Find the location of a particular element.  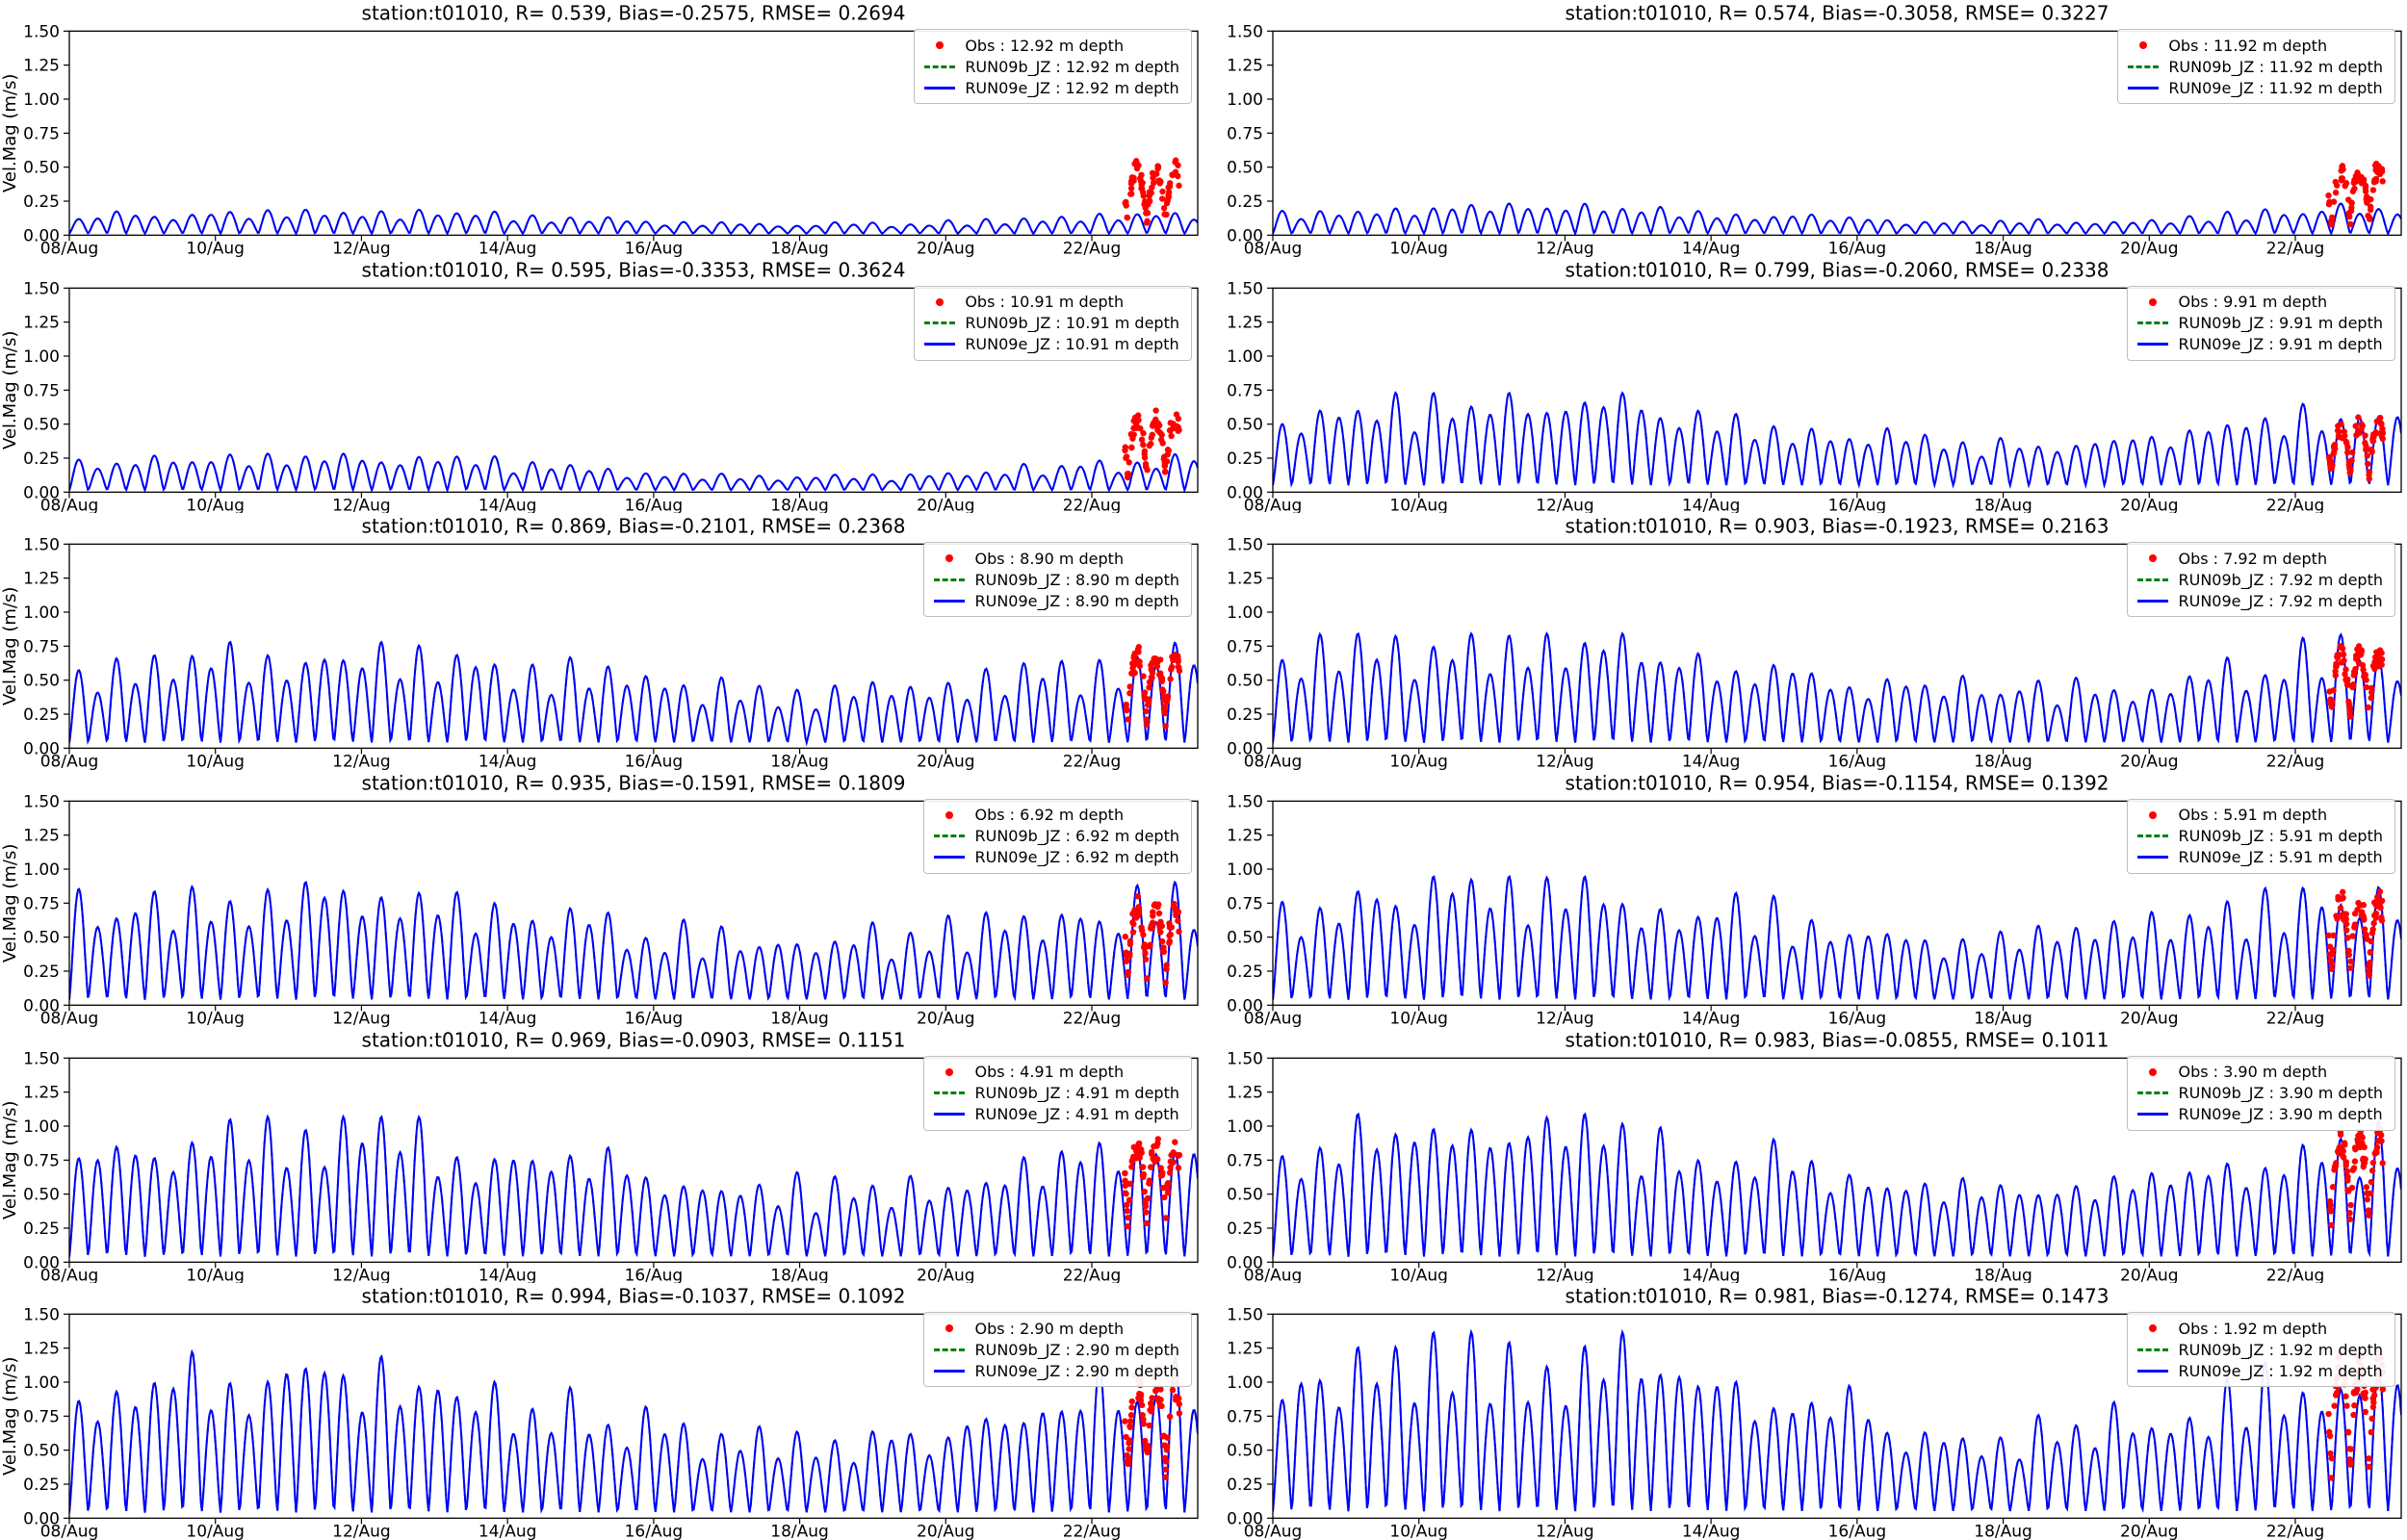

legend-entry-run09b: RUN09b_JZ : 1.92 m depth is located at coordinates (2259, 1349).